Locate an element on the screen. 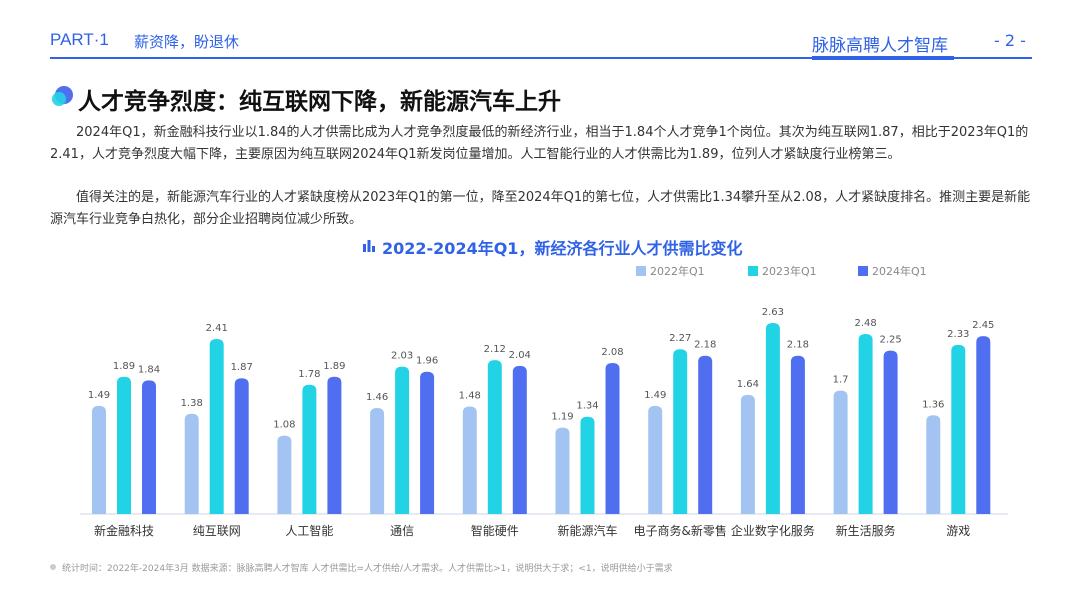  brand-underline is located at coordinates (883, 58).